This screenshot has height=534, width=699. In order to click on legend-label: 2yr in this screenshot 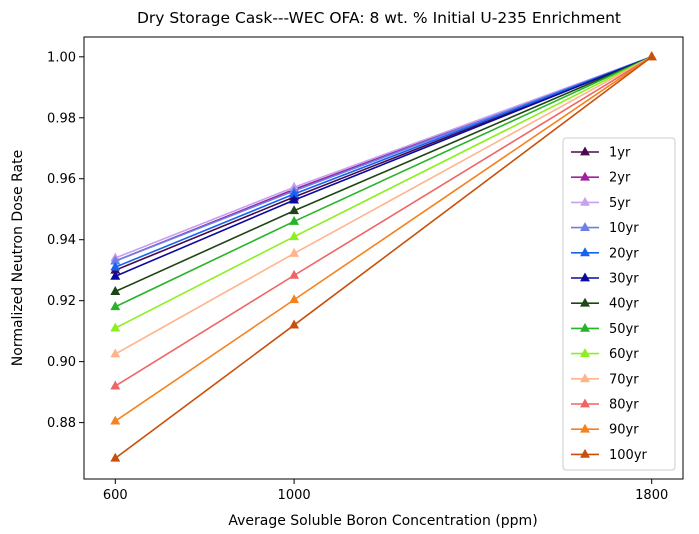, I will do `click(620, 178)`.